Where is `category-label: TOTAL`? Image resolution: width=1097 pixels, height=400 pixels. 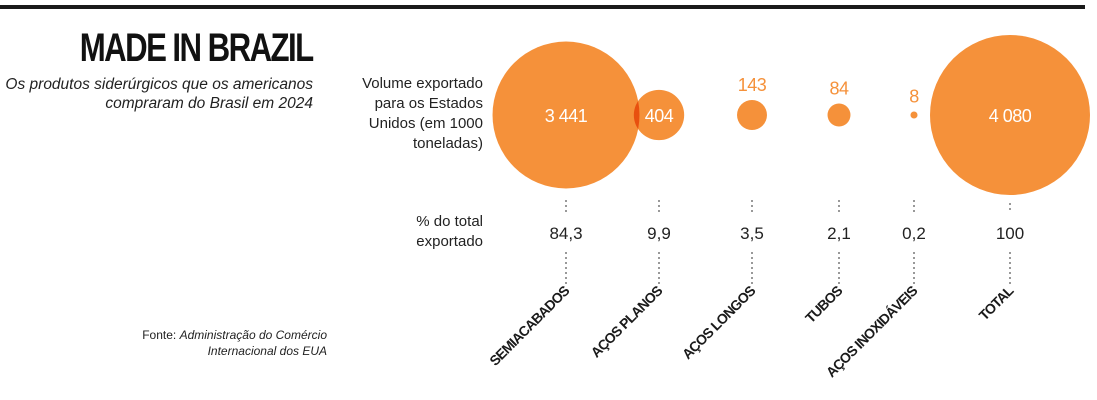 category-label: TOTAL is located at coordinates (996, 302).